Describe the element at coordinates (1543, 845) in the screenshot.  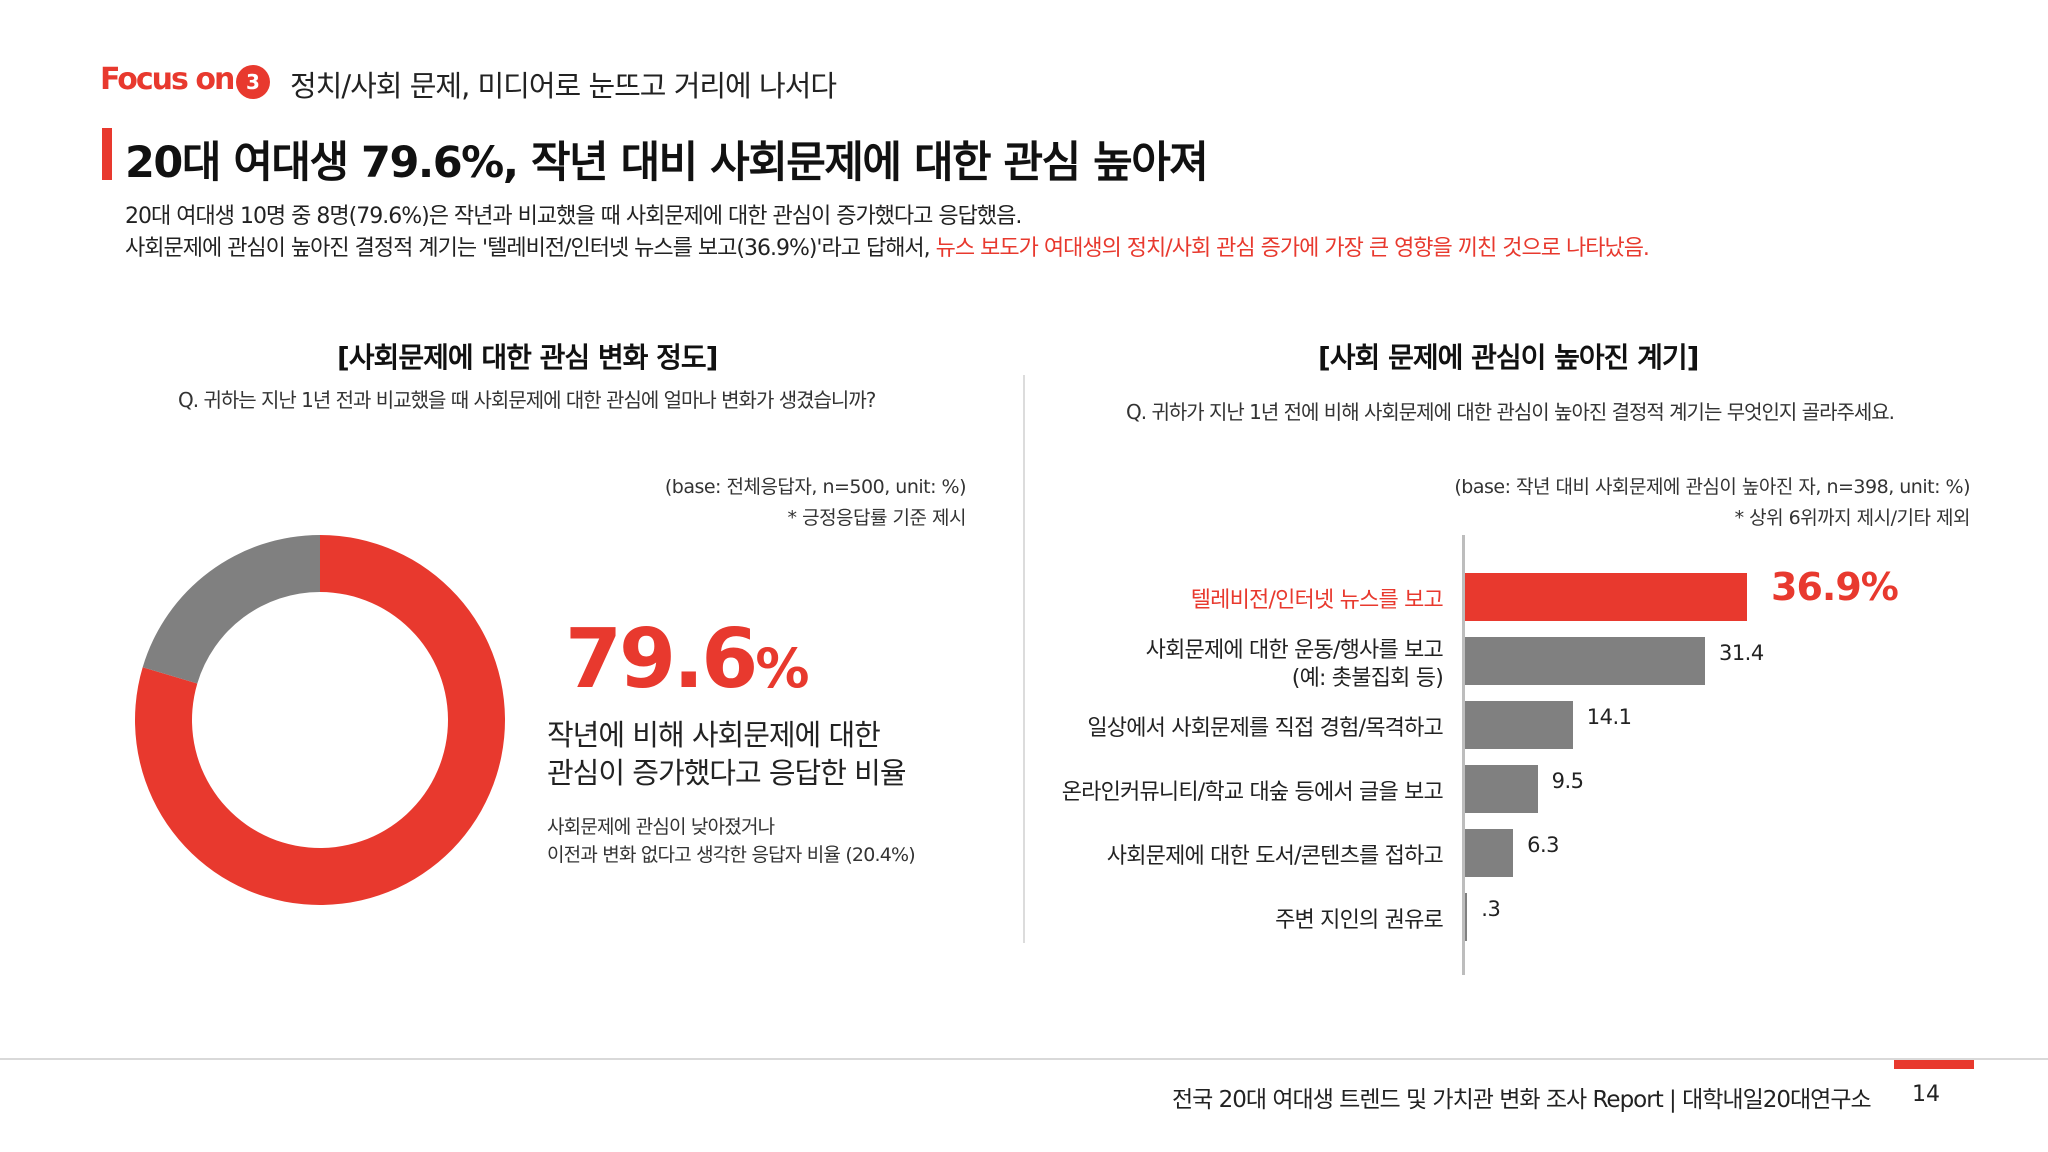
I see `bar-value-5: 6.3` at that location.